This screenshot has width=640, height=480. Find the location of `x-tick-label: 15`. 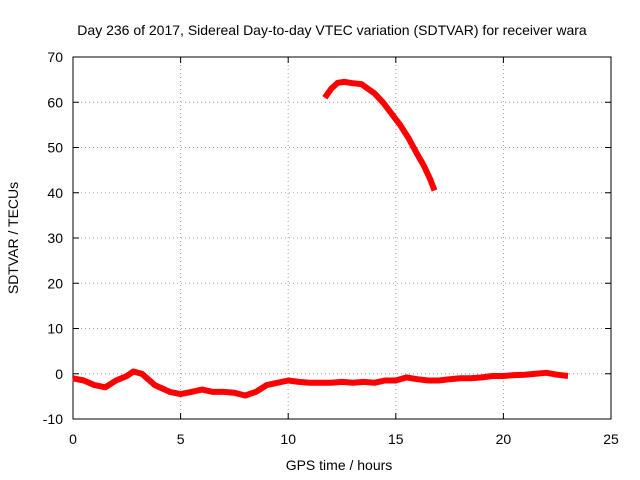

x-tick-label: 15 is located at coordinates (396, 439).